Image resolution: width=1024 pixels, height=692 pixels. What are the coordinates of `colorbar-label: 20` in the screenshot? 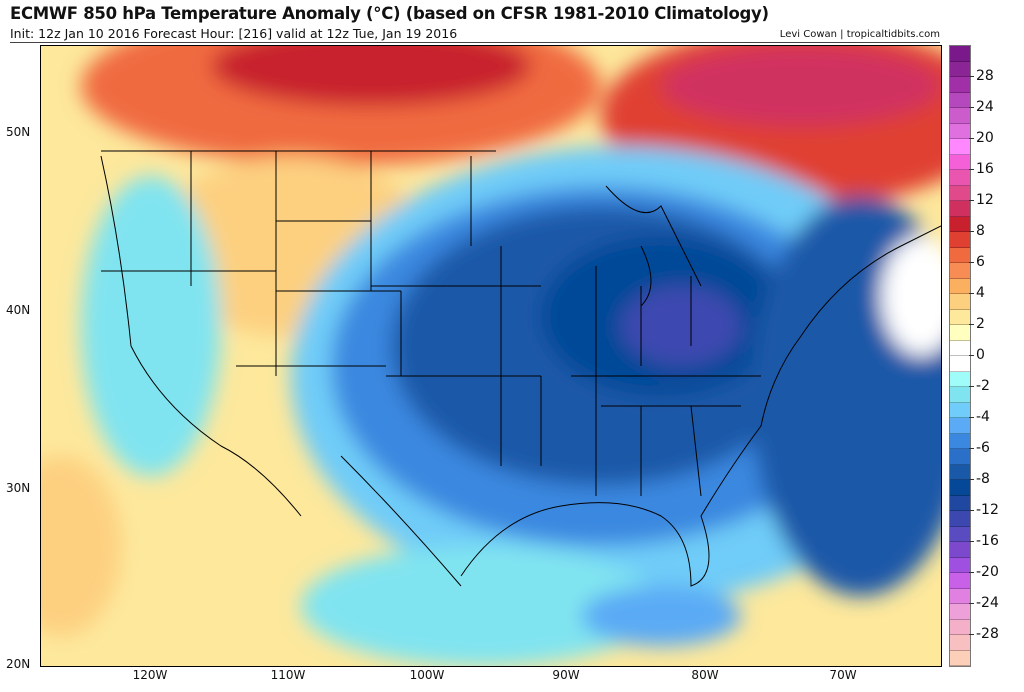 It's located at (985, 138).